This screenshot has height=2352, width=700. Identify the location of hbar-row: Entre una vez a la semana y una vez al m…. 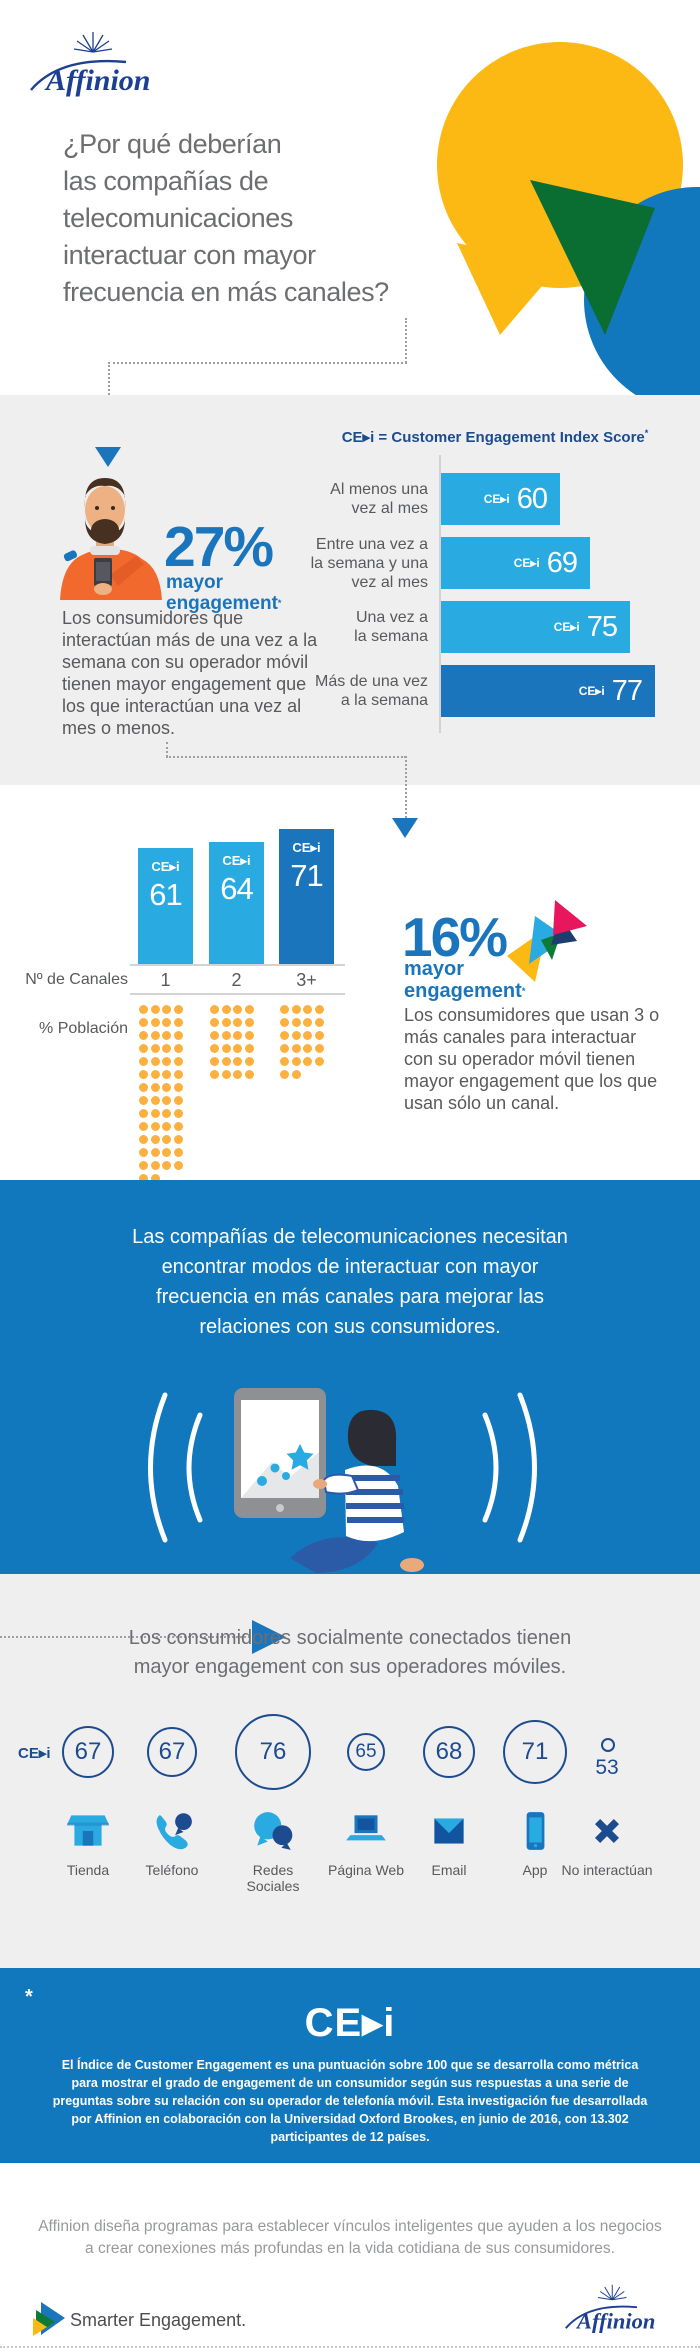
(350, 563).